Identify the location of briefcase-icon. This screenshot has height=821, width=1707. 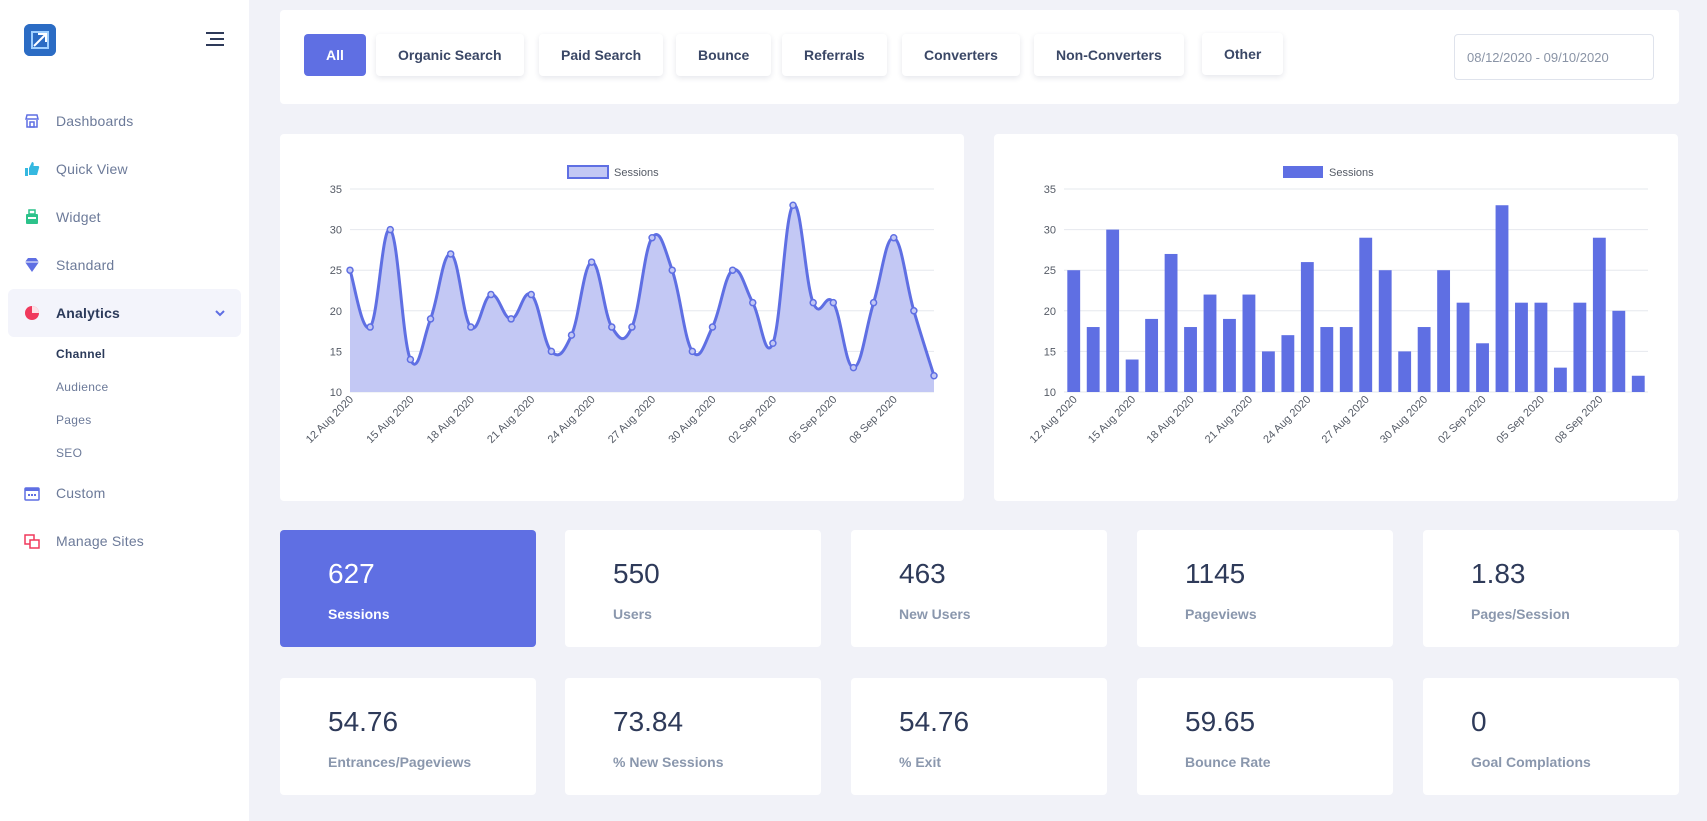
(32, 217).